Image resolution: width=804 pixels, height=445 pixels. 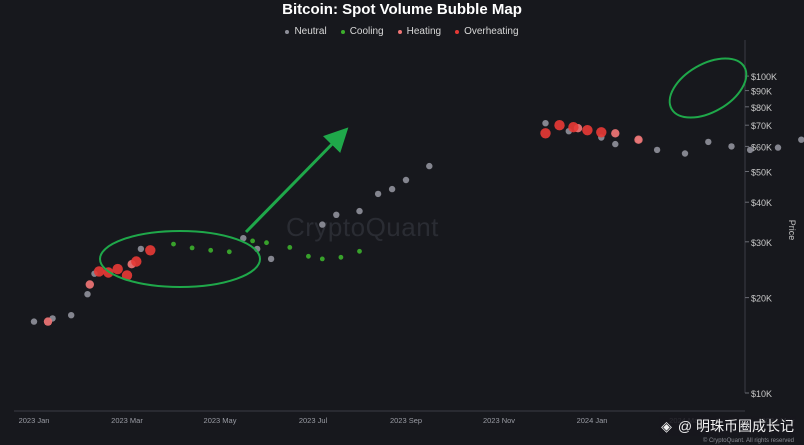 What do you see at coordinates (761, 147) in the screenshot?
I see `y-tick-label: $60K` at bounding box center [761, 147].